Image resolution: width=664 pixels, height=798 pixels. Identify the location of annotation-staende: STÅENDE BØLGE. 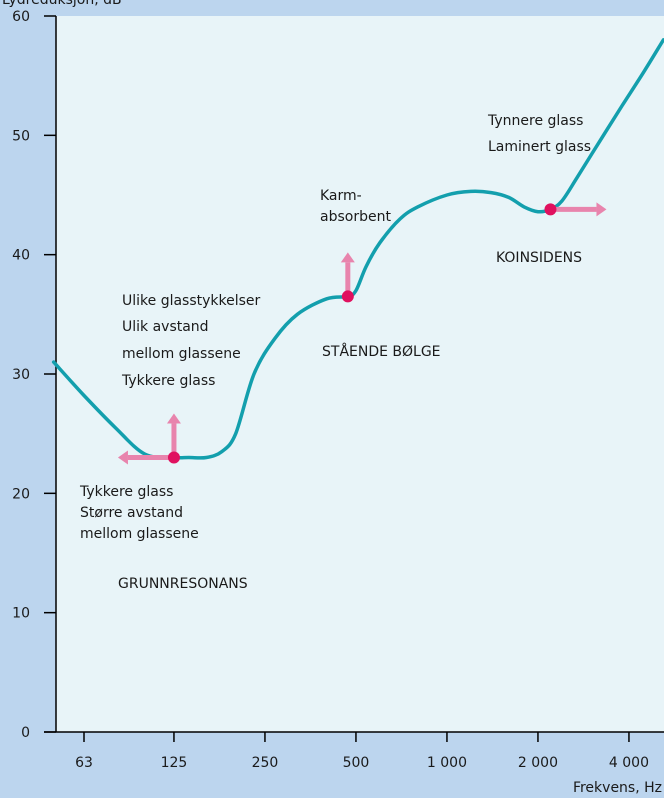
(381, 351).